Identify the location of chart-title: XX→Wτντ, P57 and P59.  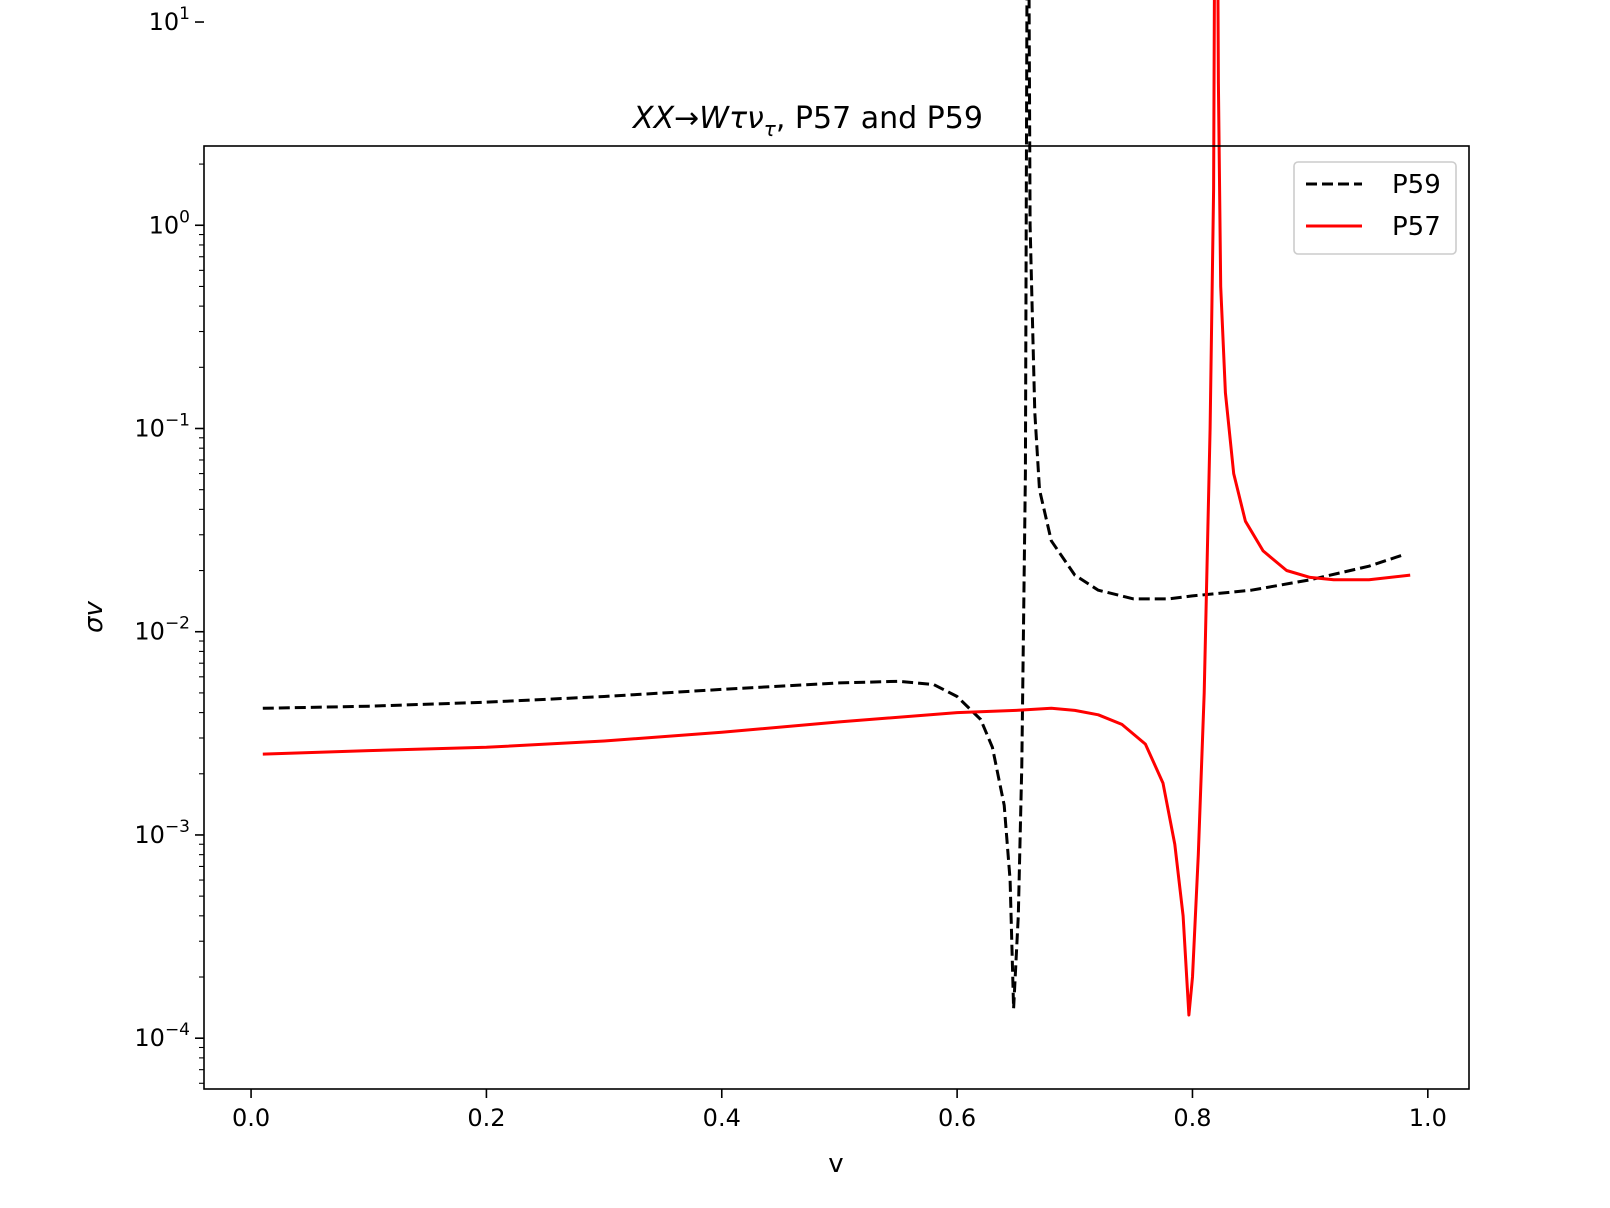
(807, 121).